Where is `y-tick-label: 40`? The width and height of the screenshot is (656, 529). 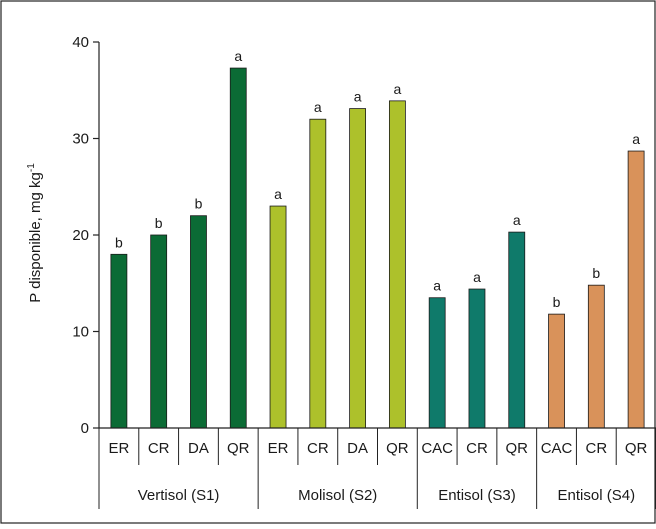
y-tick-label: 40 is located at coordinates (80, 42).